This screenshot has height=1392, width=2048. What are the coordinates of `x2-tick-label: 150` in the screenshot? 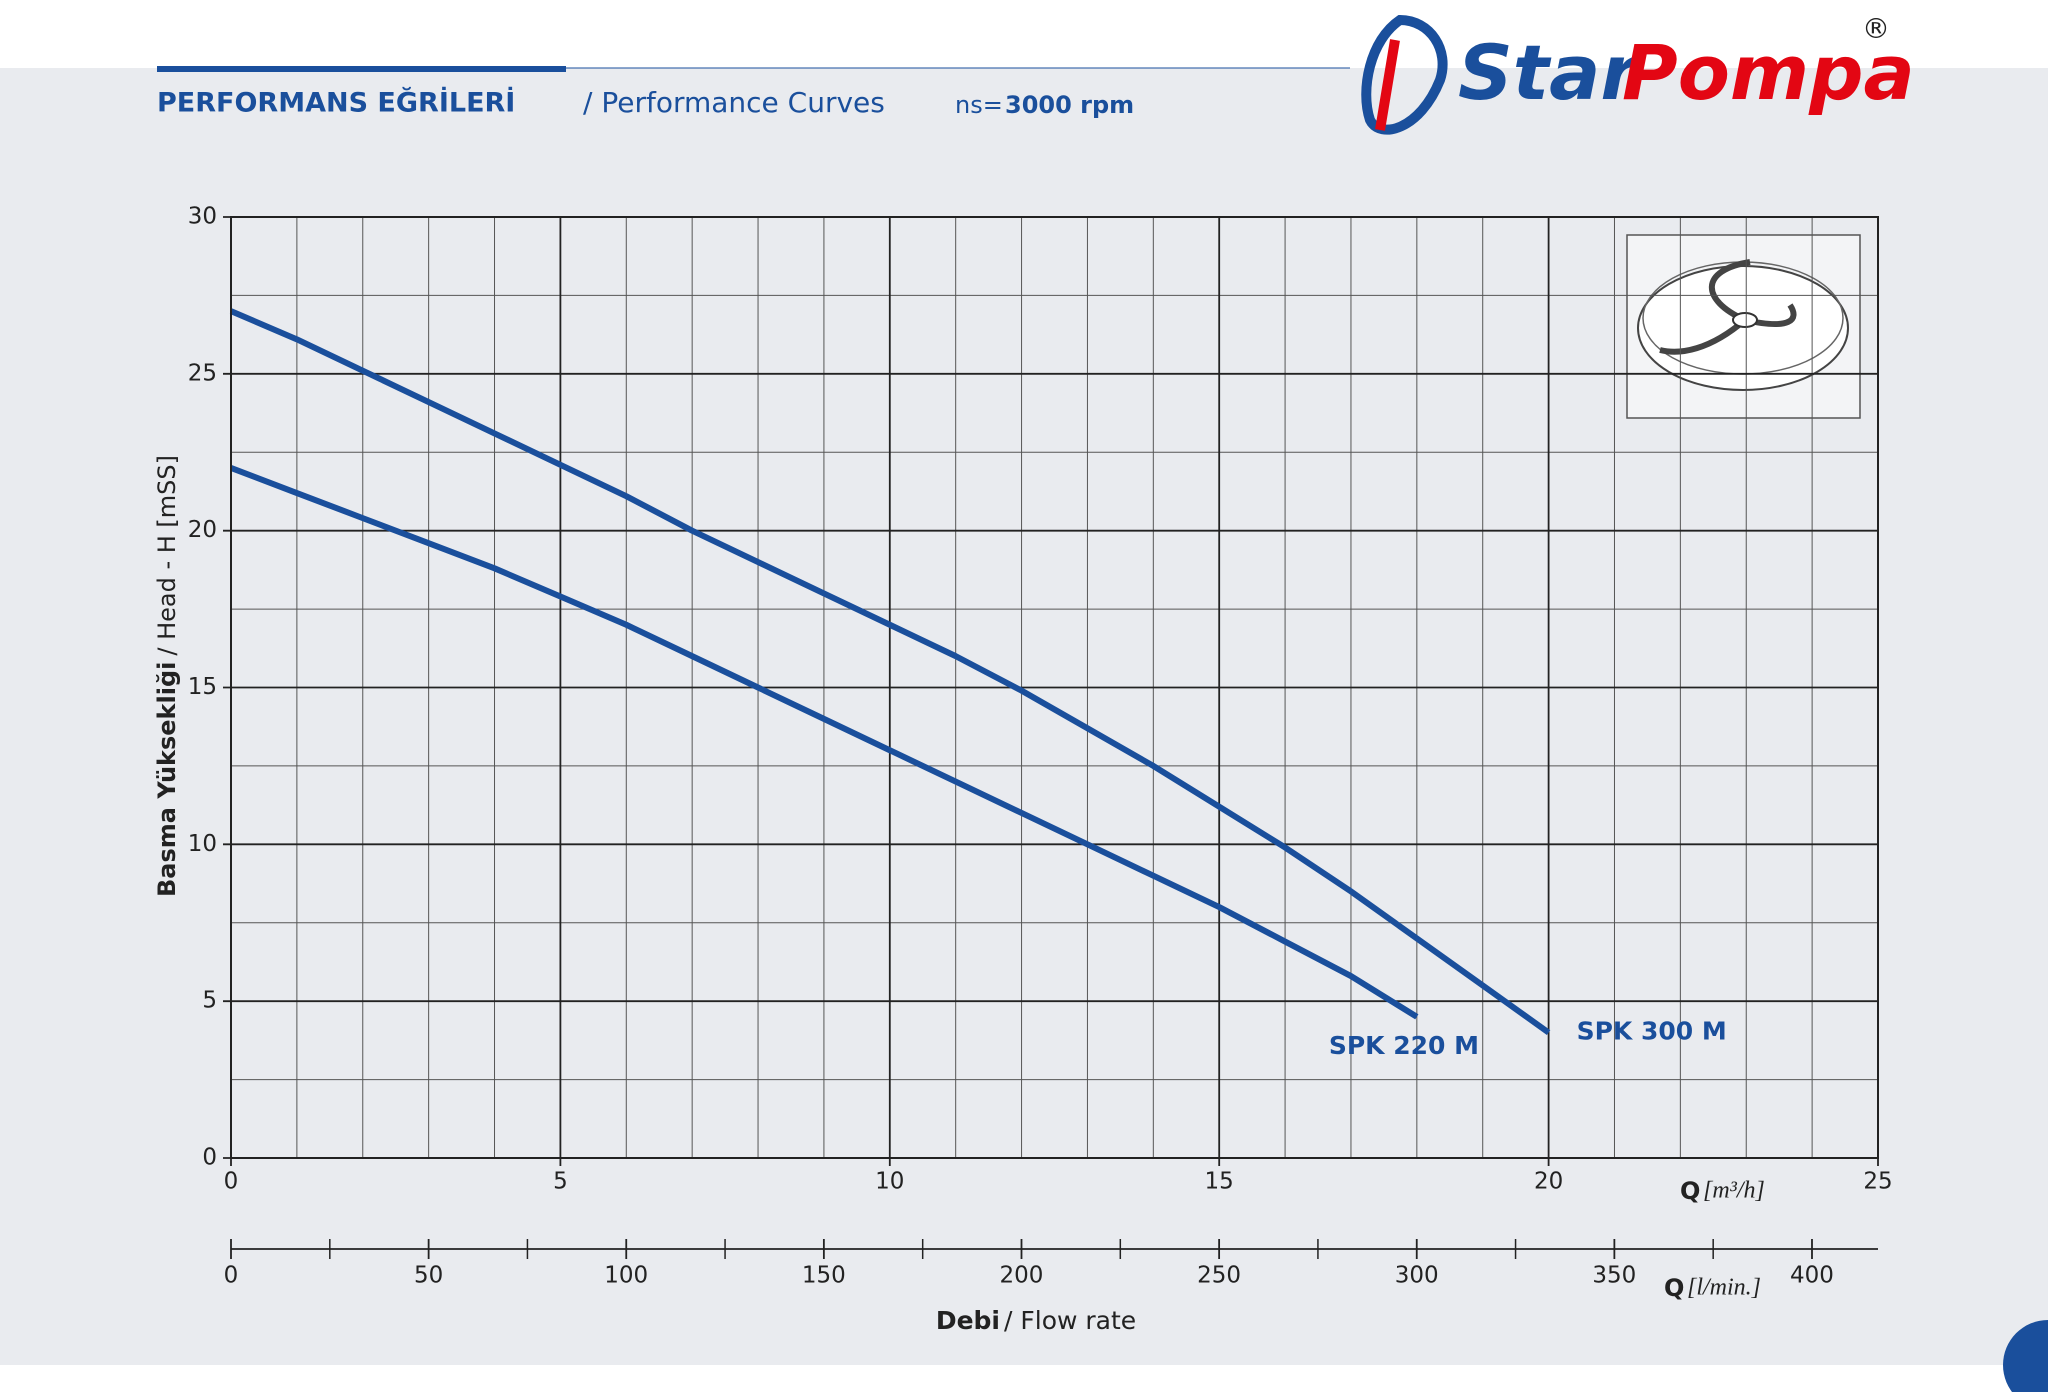 It's located at (824, 1276).